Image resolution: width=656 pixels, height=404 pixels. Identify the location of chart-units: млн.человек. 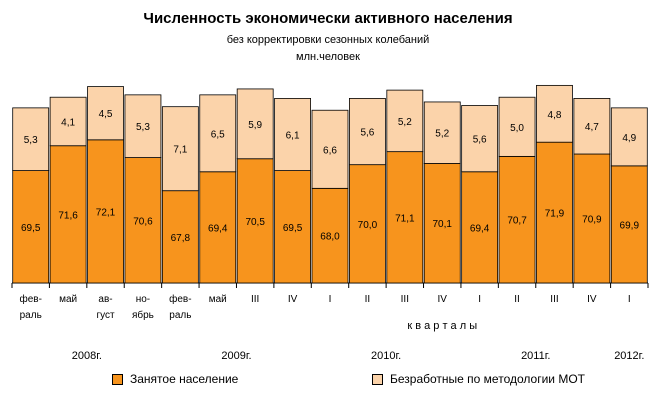
(328, 57).